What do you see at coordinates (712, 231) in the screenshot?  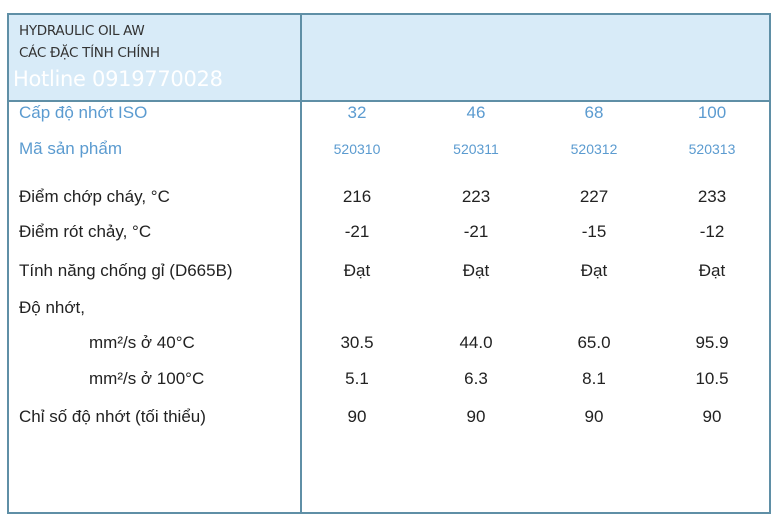 I see `cell-value: -12` at bounding box center [712, 231].